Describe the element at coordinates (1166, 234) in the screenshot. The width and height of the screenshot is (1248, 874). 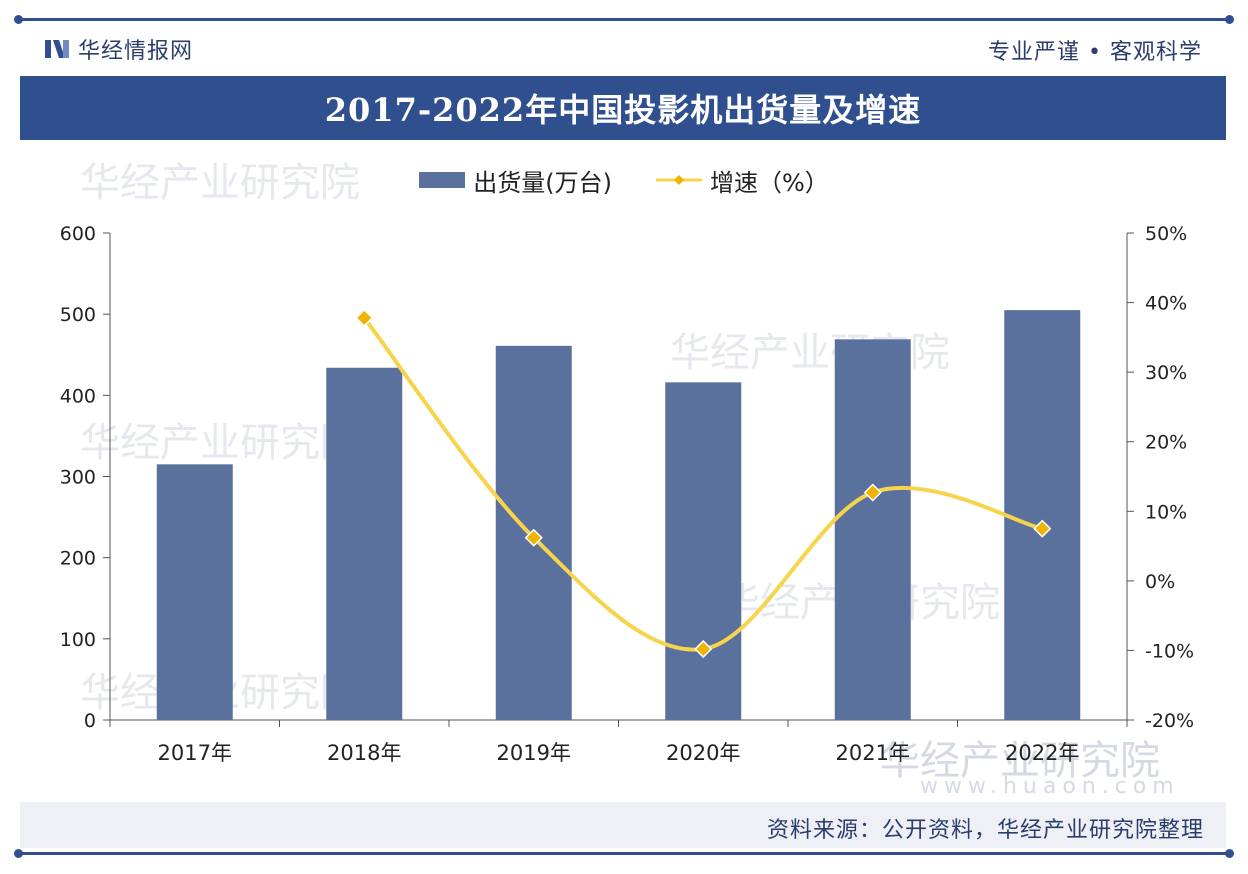
I see `y-right-tick-label: 50%` at that location.